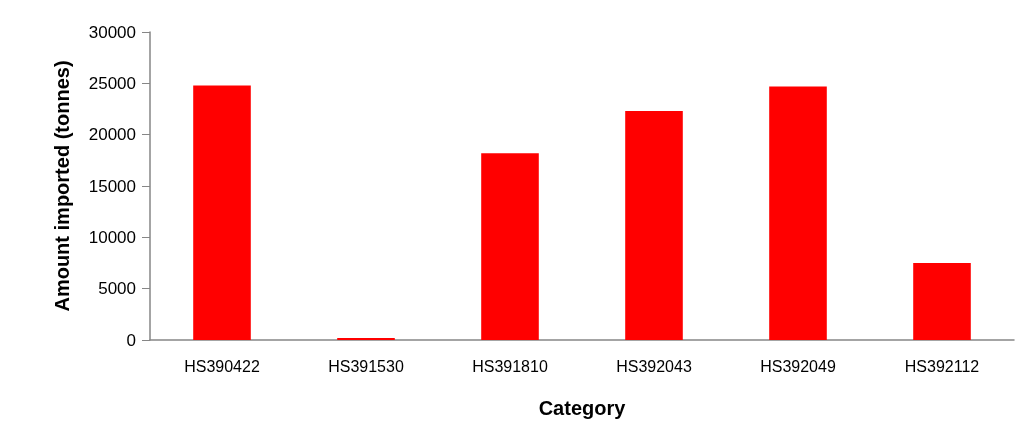 The image size is (1024, 440). Describe the element at coordinates (582, 408) in the screenshot. I see `x-axis-title: Category` at that location.